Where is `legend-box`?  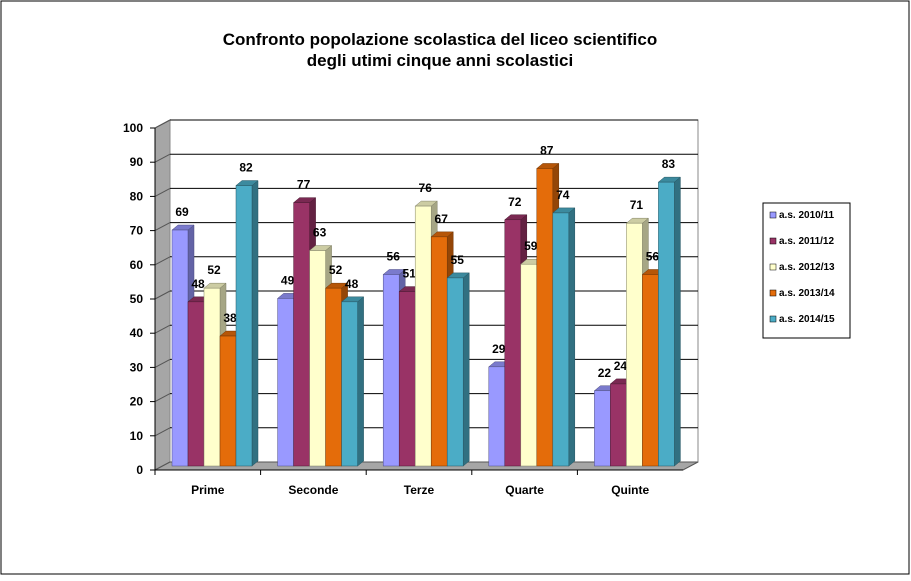
legend-box is located at coordinates (806, 270).